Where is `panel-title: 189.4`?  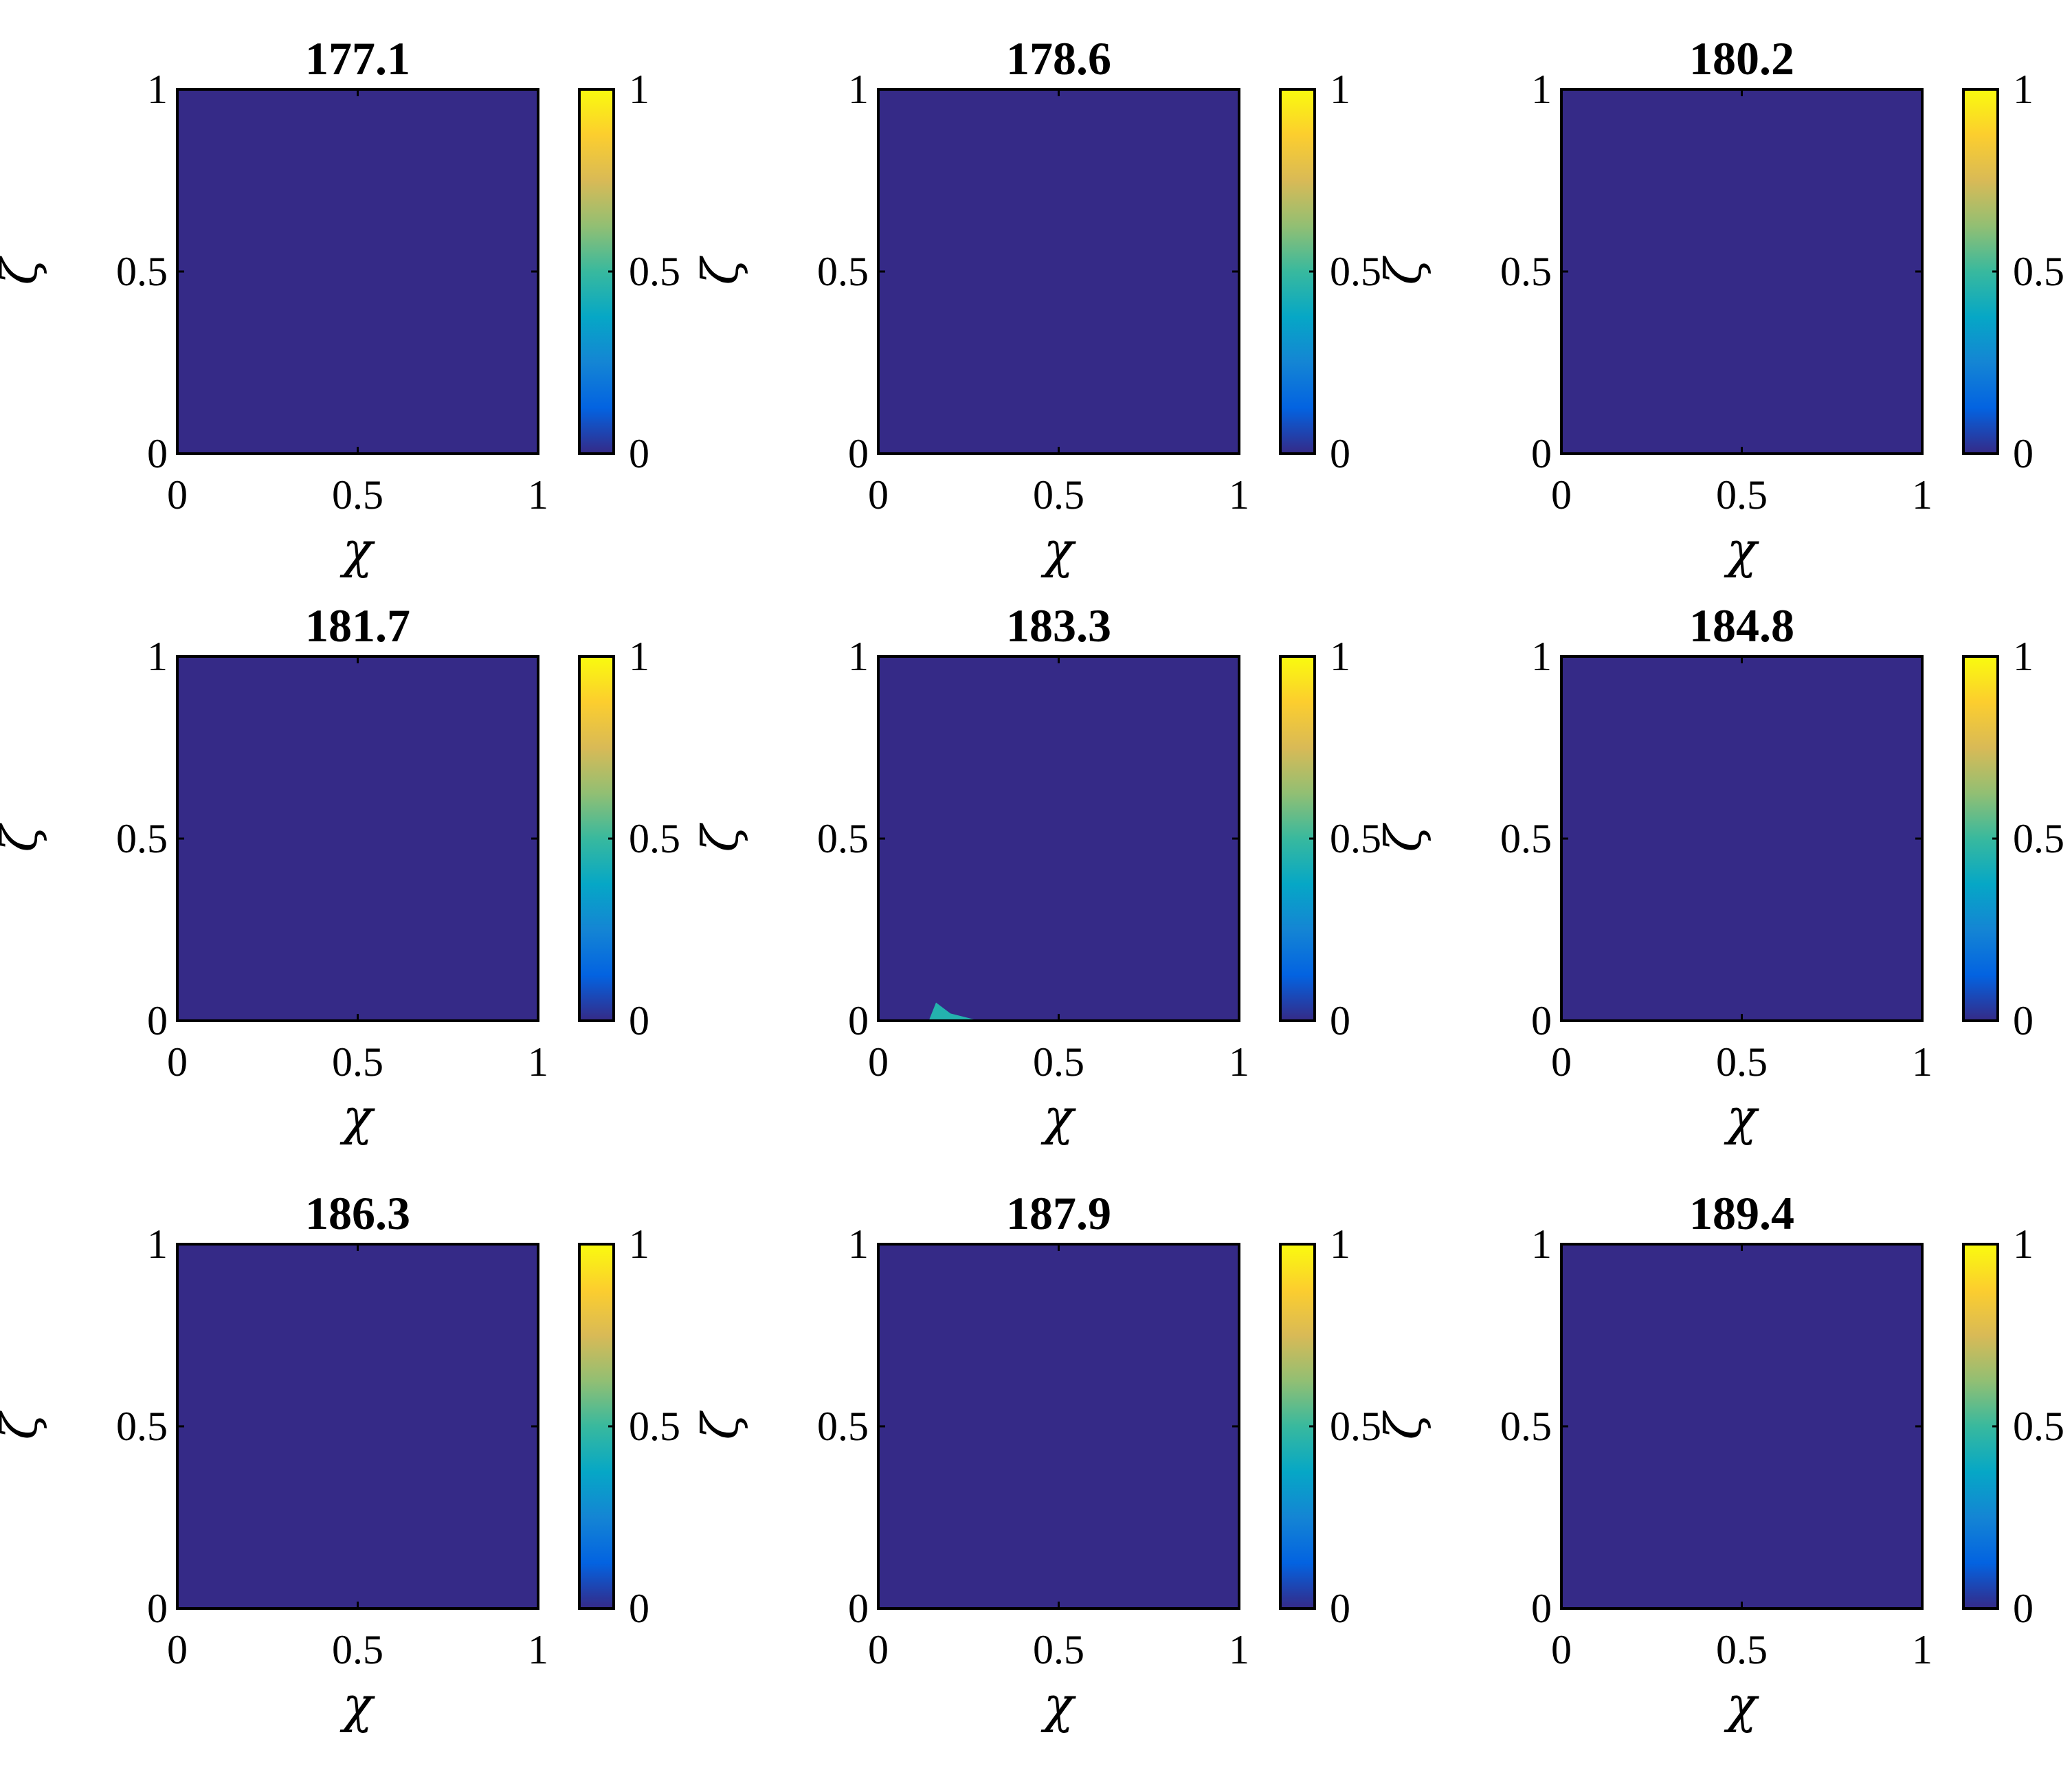
panel-title: 189.4 is located at coordinates (1741, 1213).